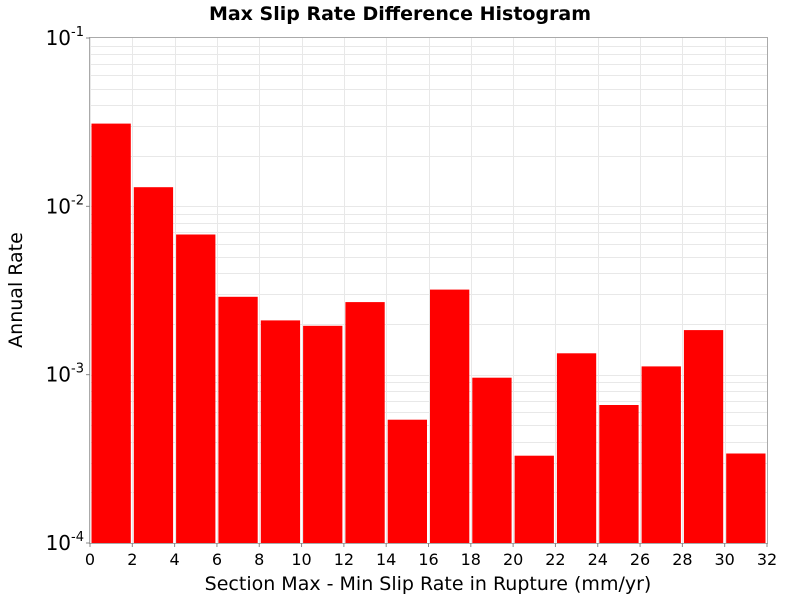 The image size is (800, 600). What do you see at coordinates (471, 559) in the screenshot?
I see `x-tick-label: 18` at bounding box center [471, 559].